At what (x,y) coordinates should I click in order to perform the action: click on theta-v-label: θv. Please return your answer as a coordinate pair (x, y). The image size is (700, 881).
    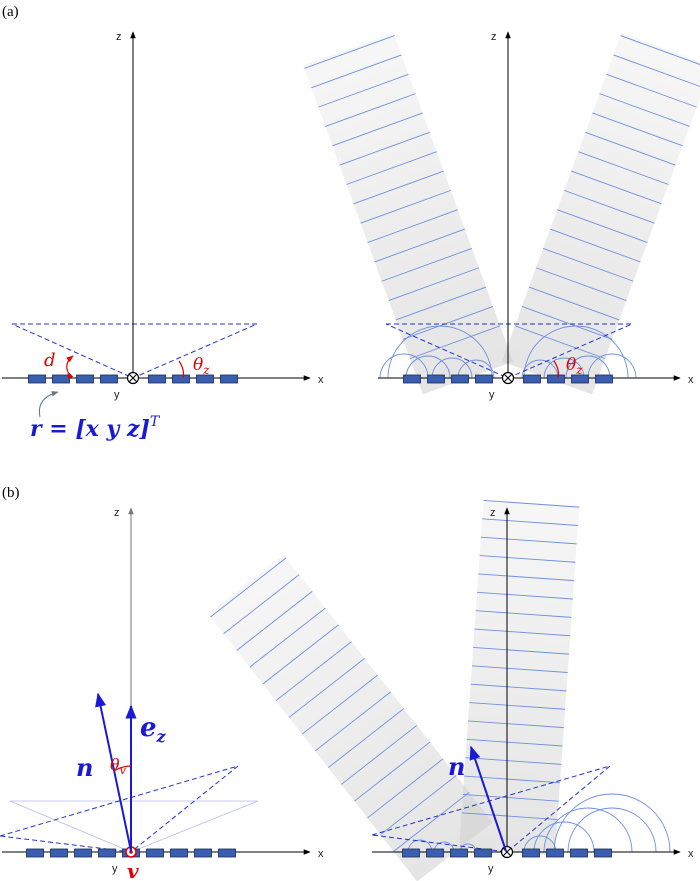
    Looking at the image, I should click on (118, 766).